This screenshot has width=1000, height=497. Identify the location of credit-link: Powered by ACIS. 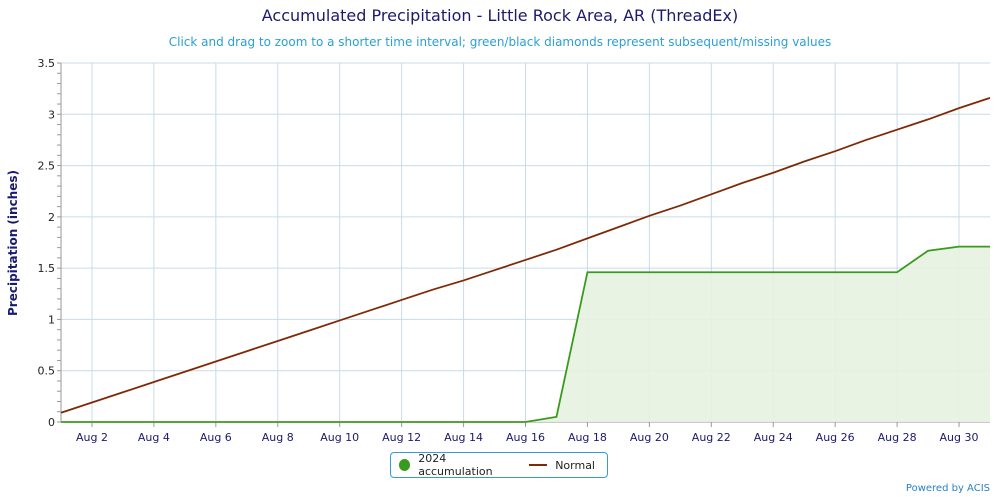
(947, 488).